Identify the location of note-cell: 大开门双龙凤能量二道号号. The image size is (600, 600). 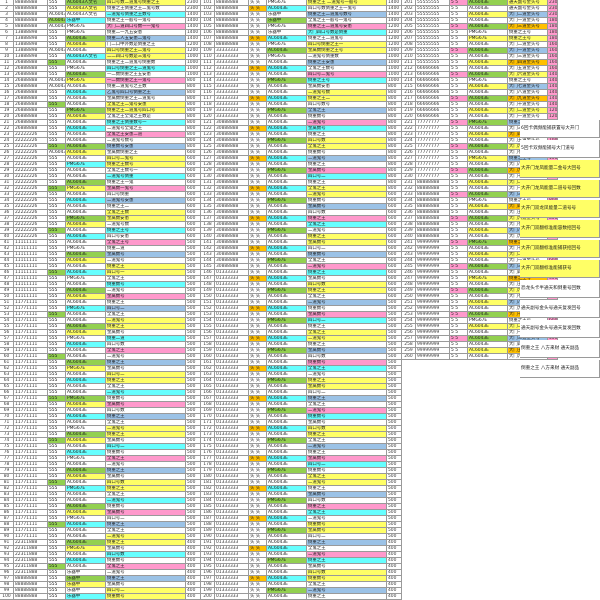
(560, 209).